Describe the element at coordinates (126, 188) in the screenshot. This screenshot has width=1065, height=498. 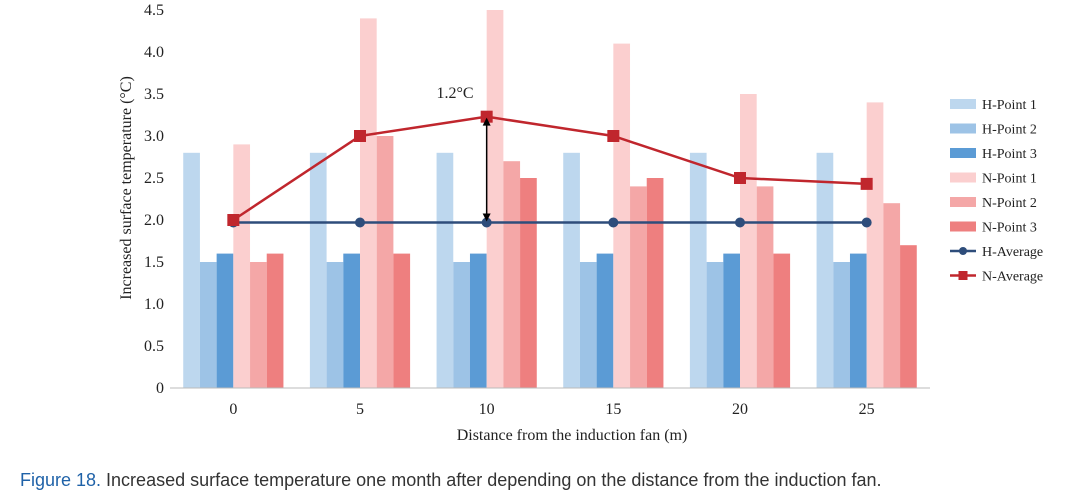
I see `y-axis-title: Increased surface temperature (°C)` at that location.